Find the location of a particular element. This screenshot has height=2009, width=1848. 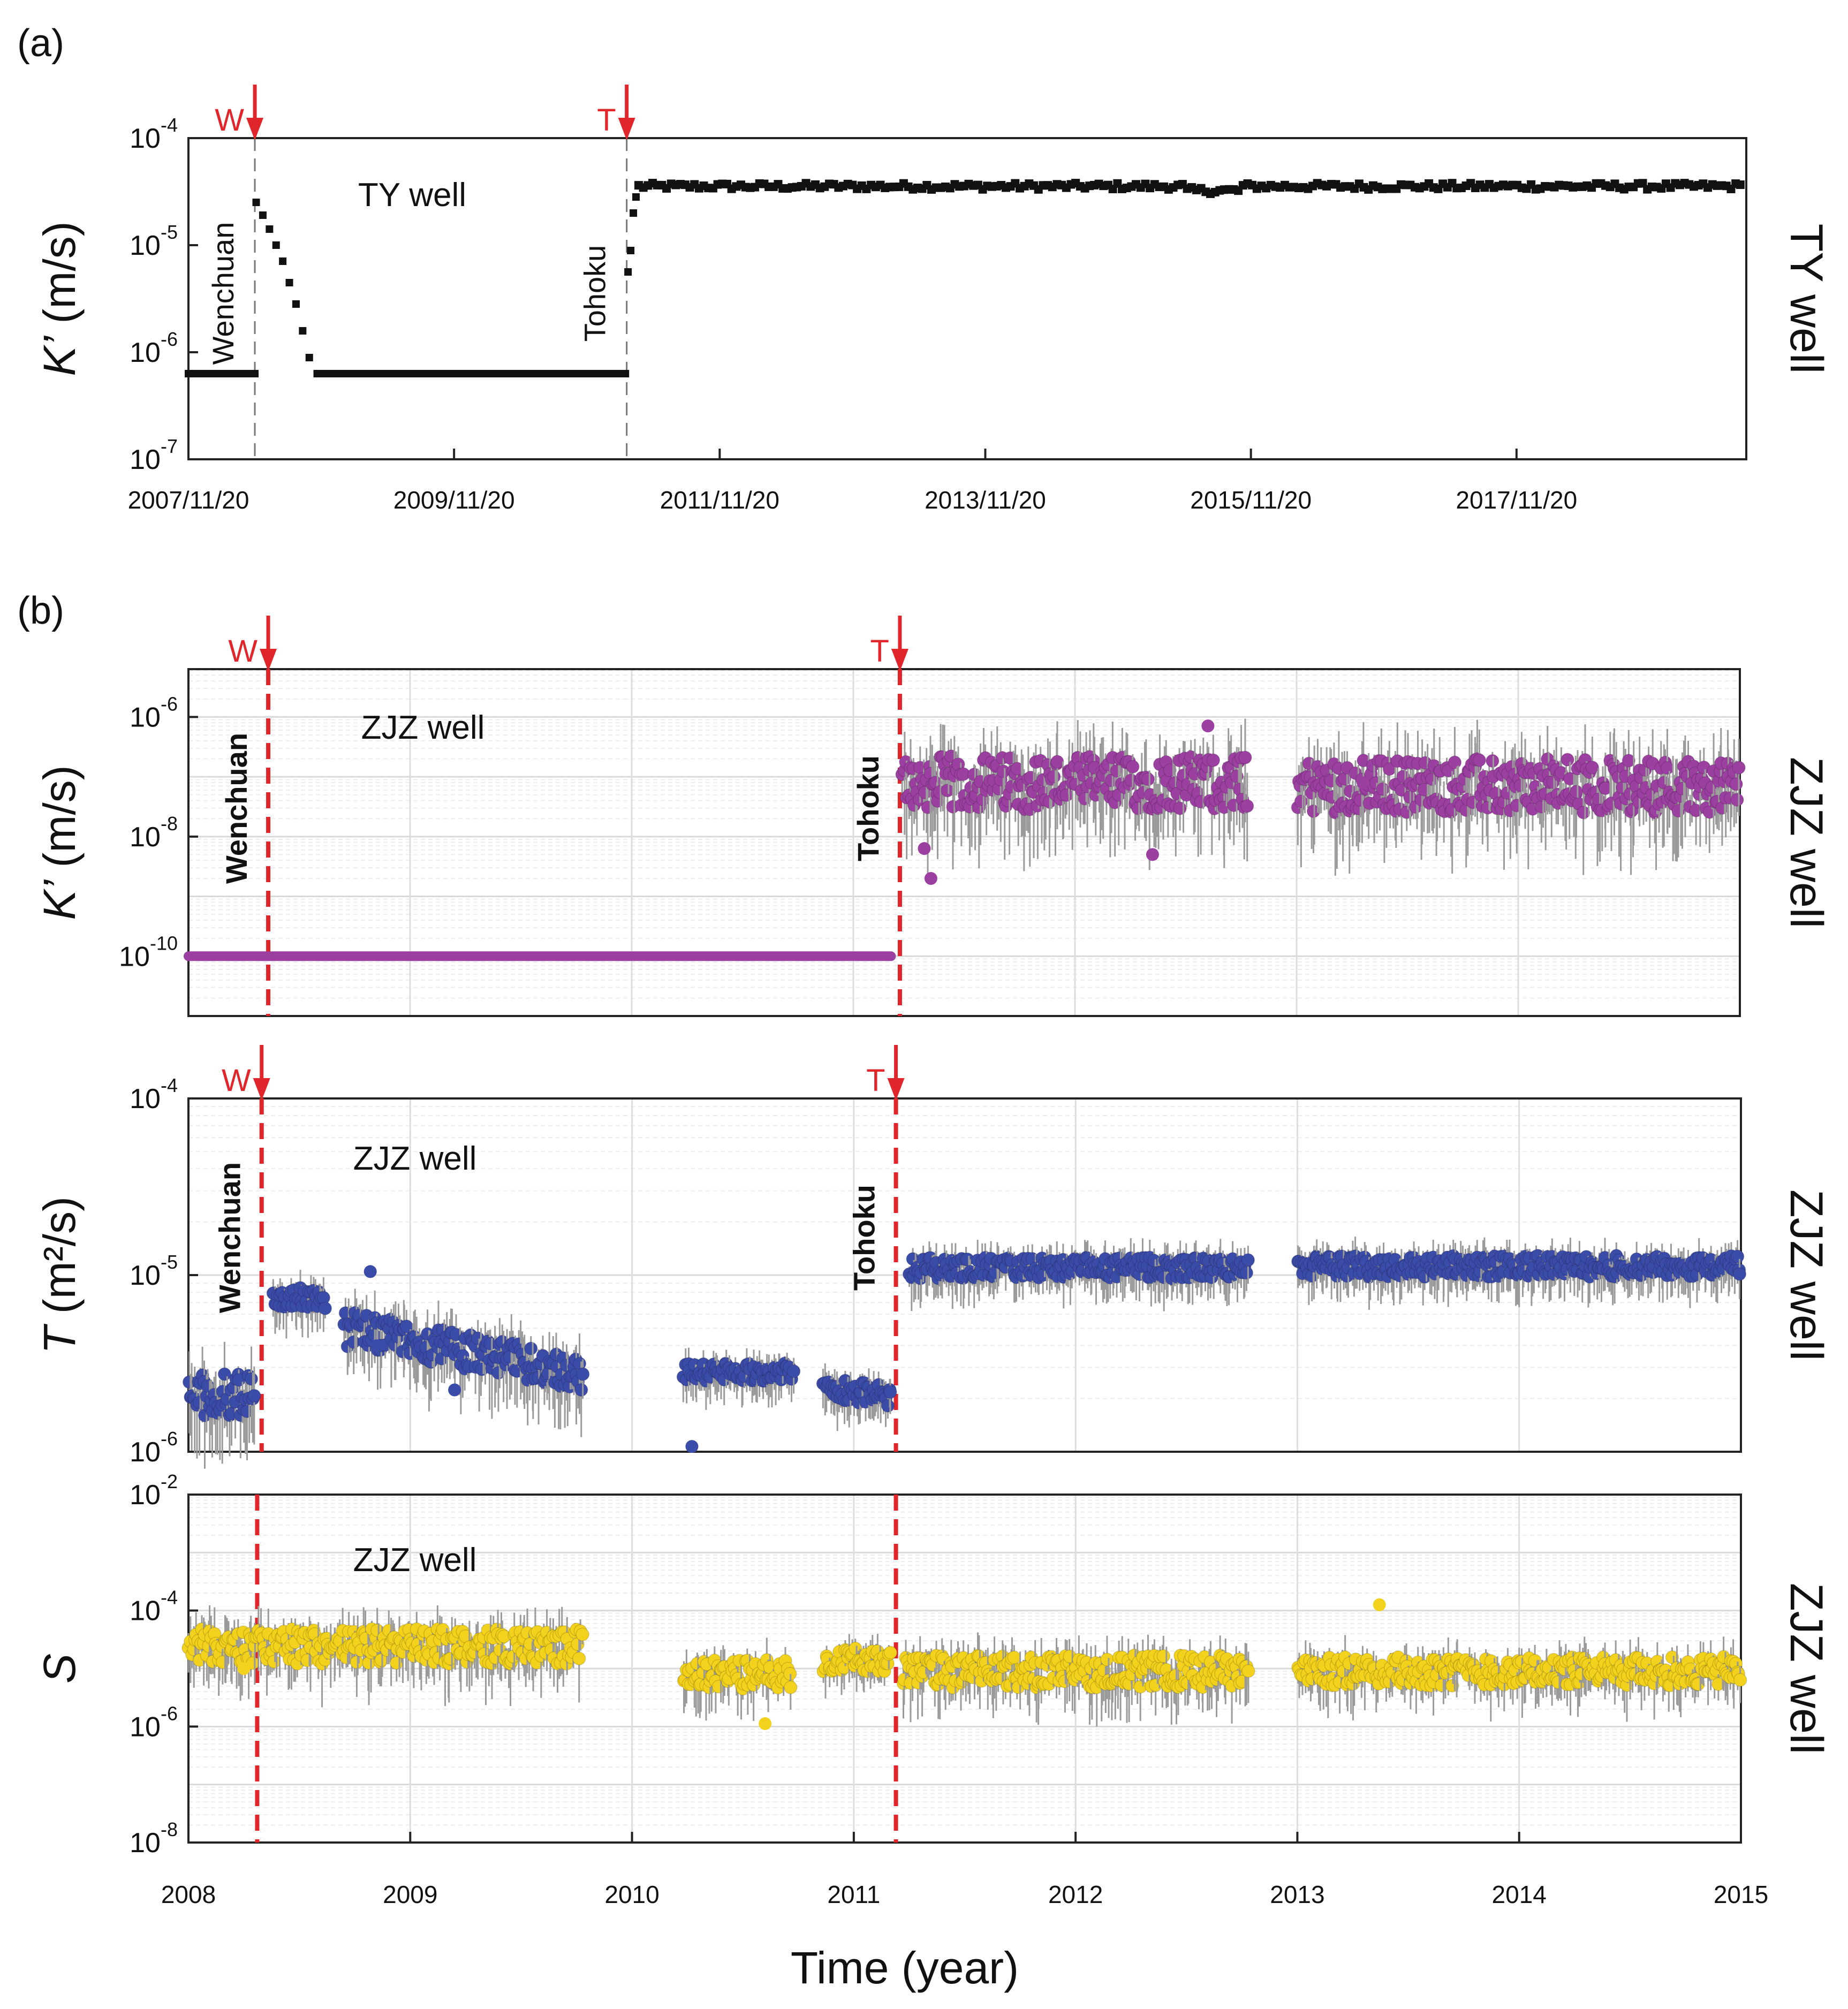

ty-baseline-point is located at coordinates (255, 373).